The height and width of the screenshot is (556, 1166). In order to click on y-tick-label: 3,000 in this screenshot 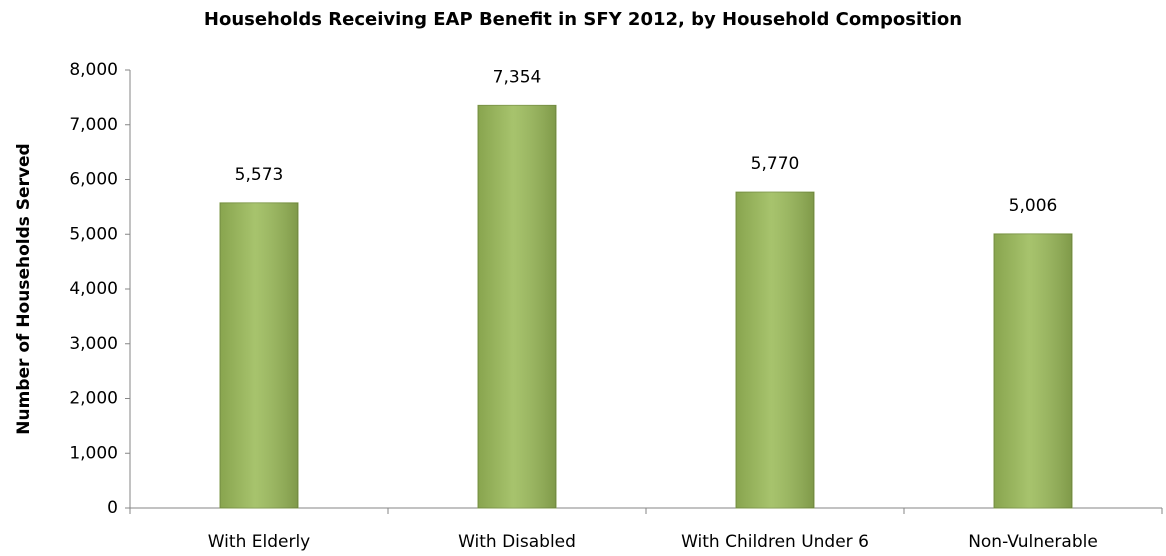, I will do `click(93, 344)`.